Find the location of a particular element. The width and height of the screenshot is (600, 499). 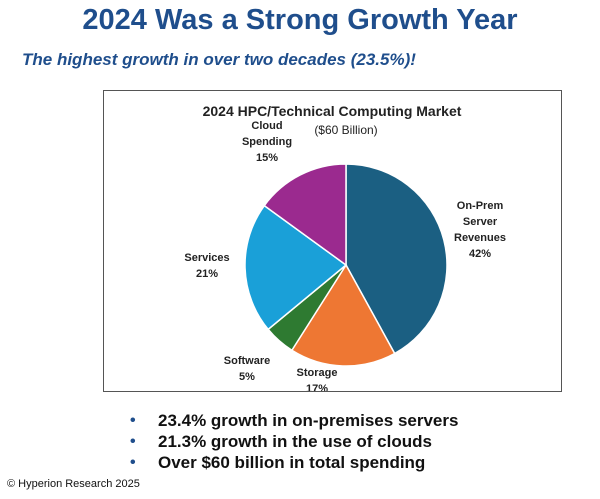

slice-label-storage: Storage 17% is located at coordinates (317, 379).